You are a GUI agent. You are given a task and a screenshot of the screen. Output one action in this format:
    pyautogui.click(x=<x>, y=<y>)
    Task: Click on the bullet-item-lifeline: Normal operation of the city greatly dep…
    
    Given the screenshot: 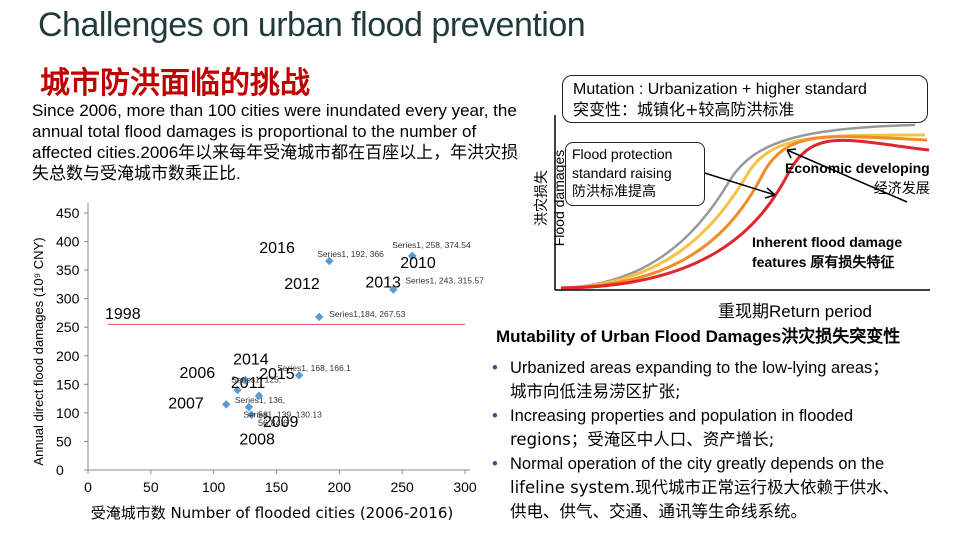 What is the action you would take?
    pyautogui.click(x=723, y=488)
    